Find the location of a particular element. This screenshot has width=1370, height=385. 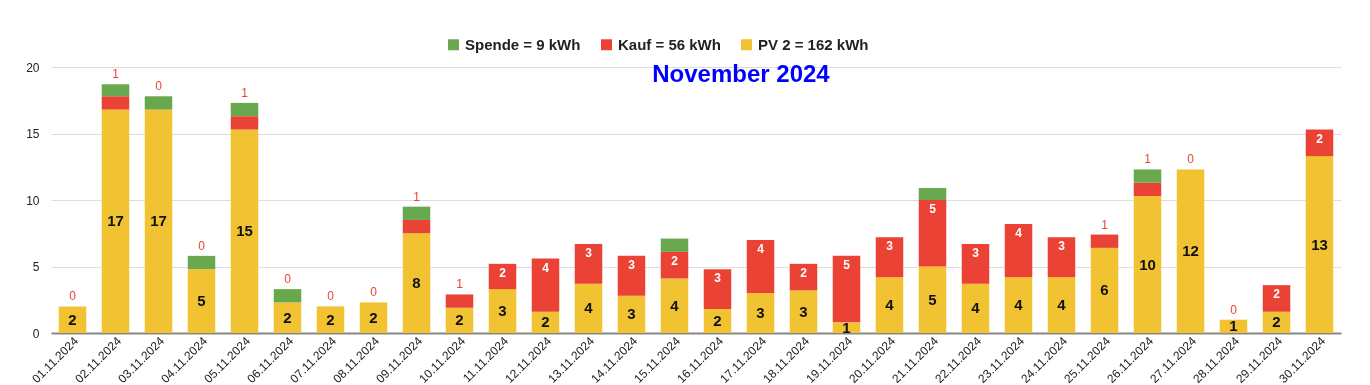

y-tick-label: 5 is located at coordinates (36, 267).